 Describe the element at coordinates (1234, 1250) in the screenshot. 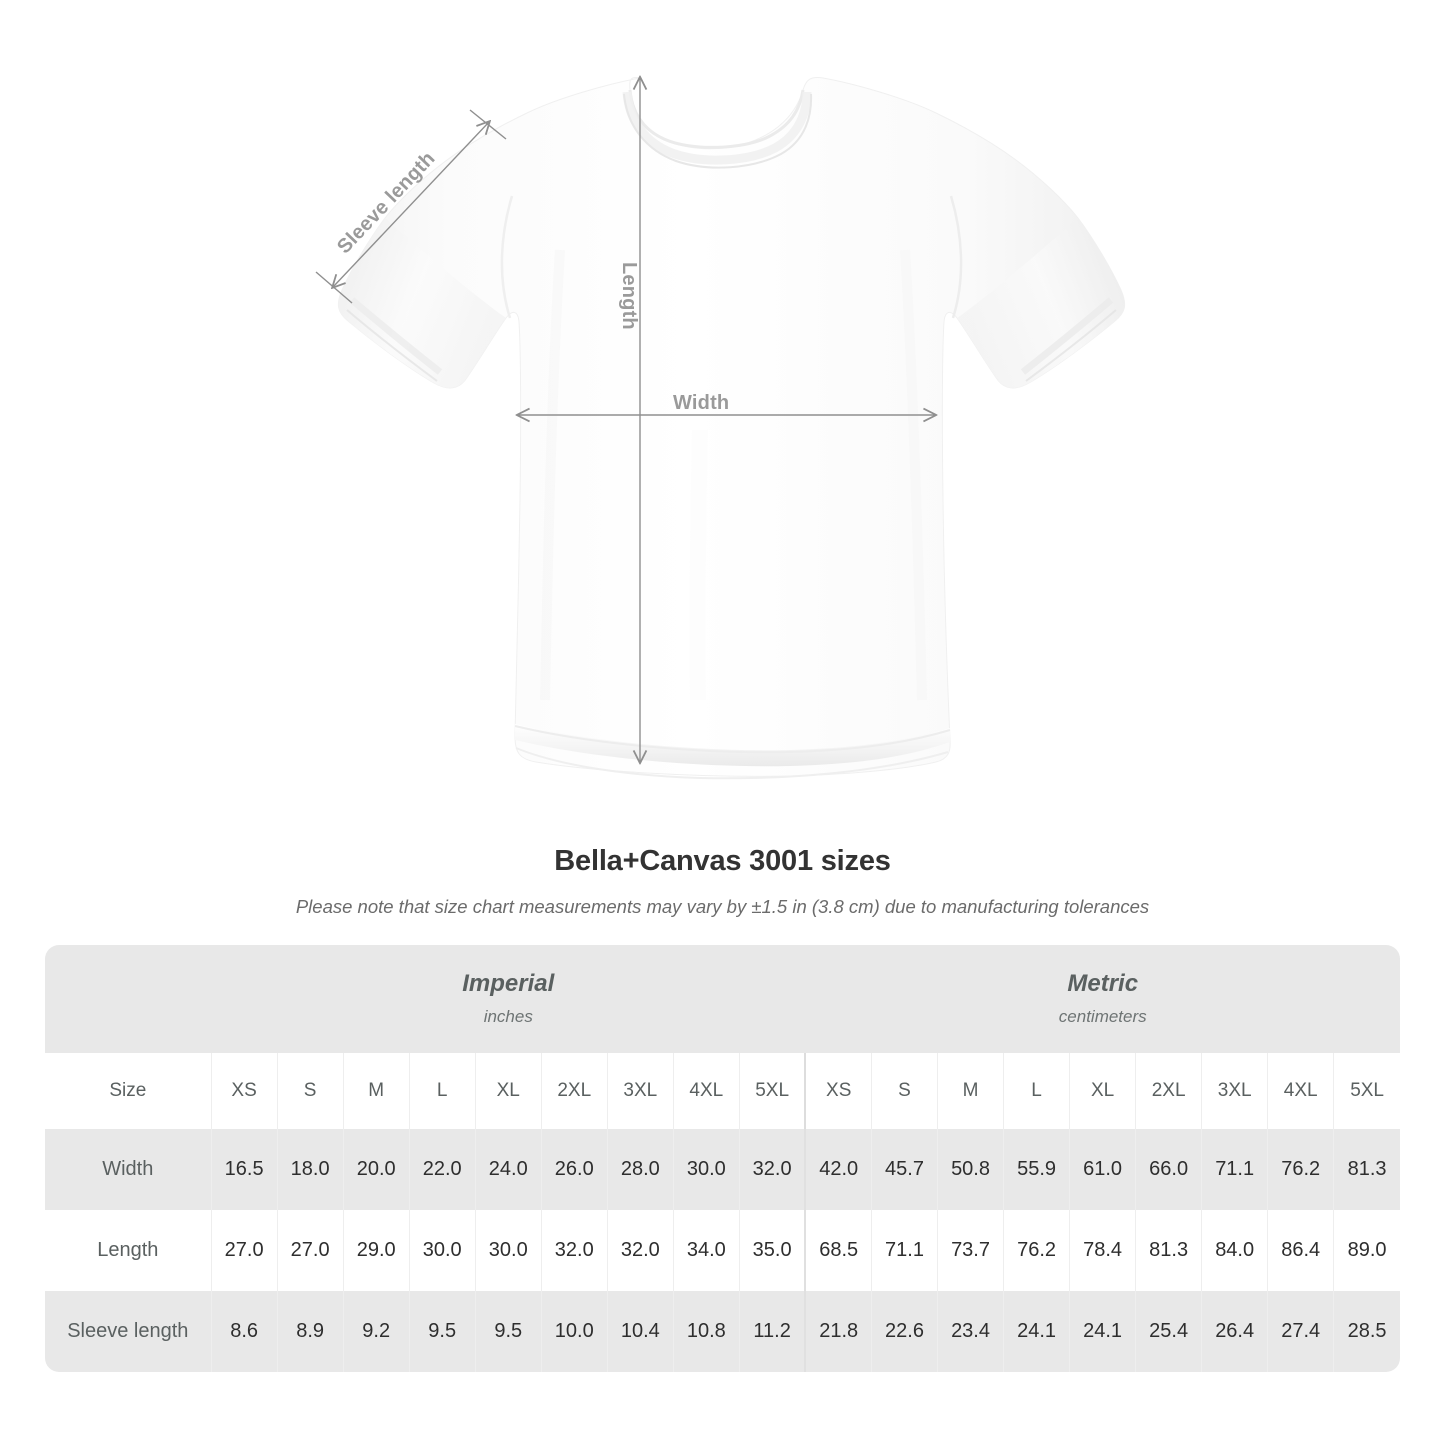

I see `cell-length-metric-3xl: 84.0` at that location.